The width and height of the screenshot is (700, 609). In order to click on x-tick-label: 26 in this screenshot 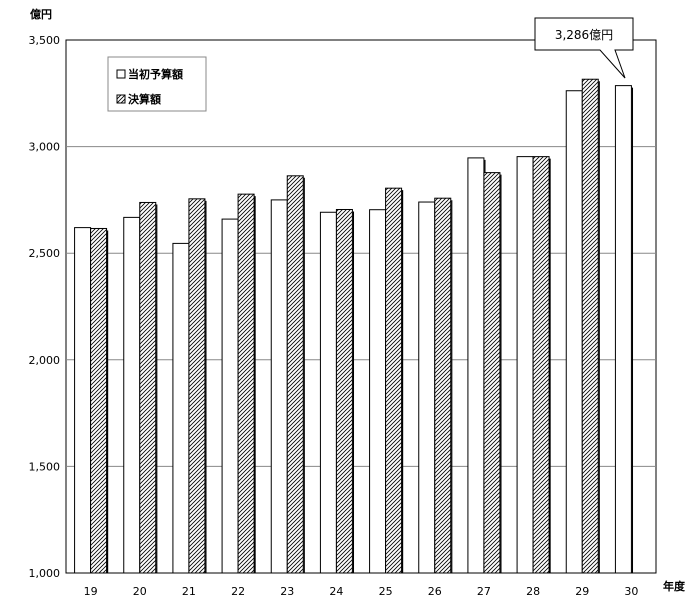, I will do `click(435, 591)`.